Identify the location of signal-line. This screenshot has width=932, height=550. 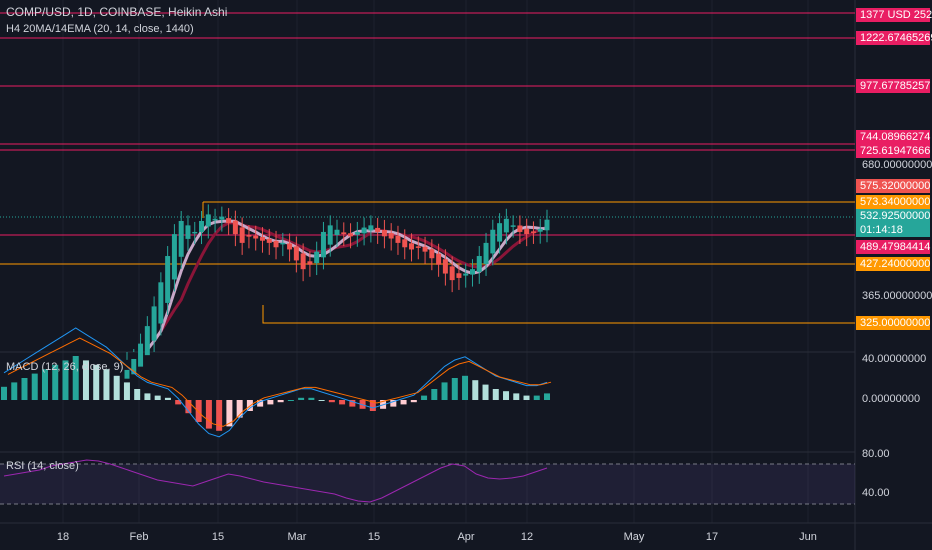
(279, 382).